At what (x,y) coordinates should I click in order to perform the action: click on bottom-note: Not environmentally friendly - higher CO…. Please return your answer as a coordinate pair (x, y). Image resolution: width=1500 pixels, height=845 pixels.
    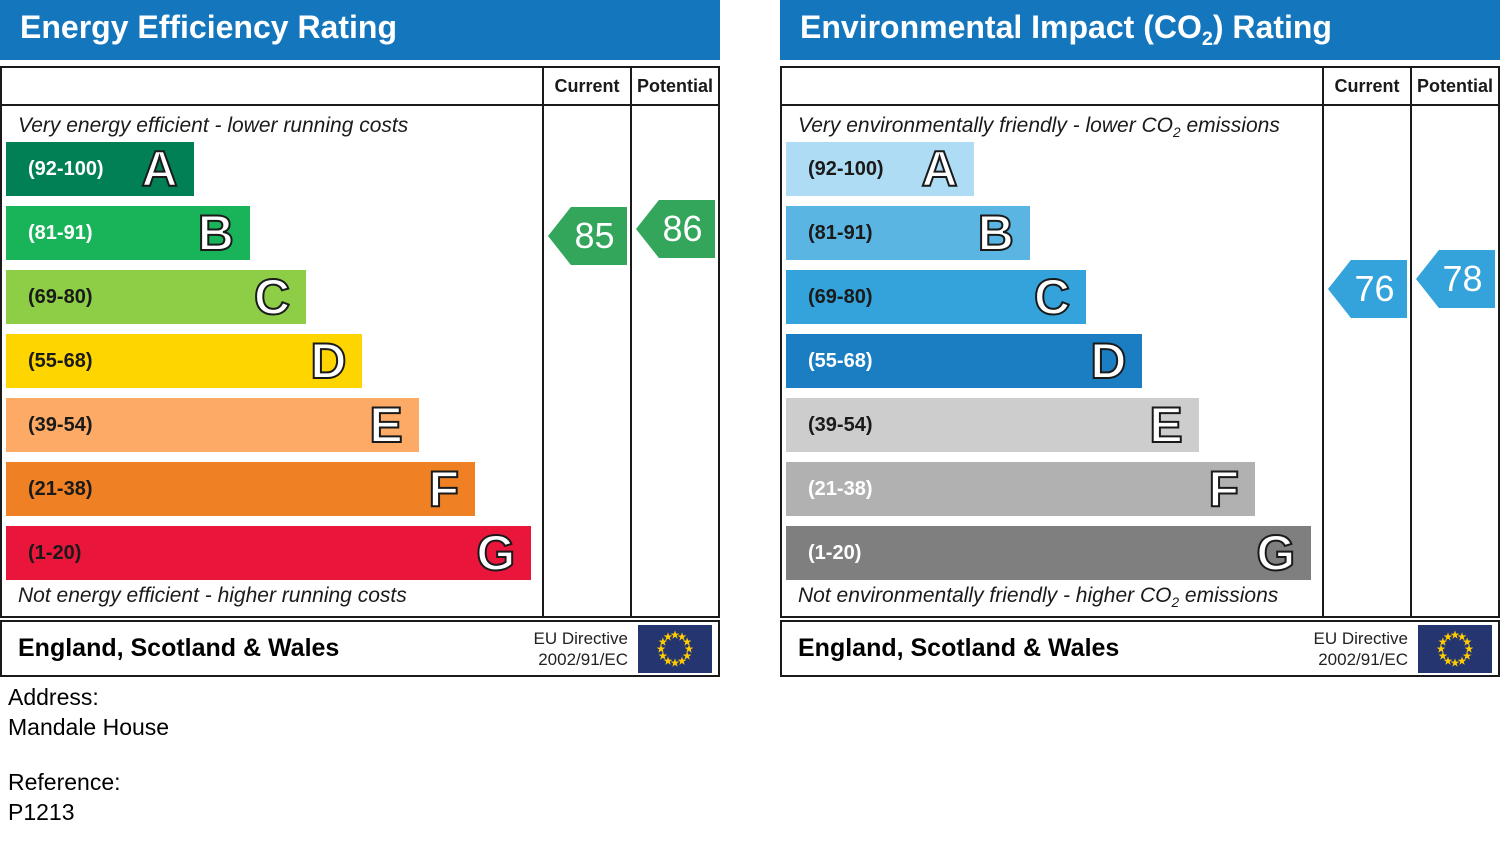
    Looking at the image, I should click on (1038, 597).